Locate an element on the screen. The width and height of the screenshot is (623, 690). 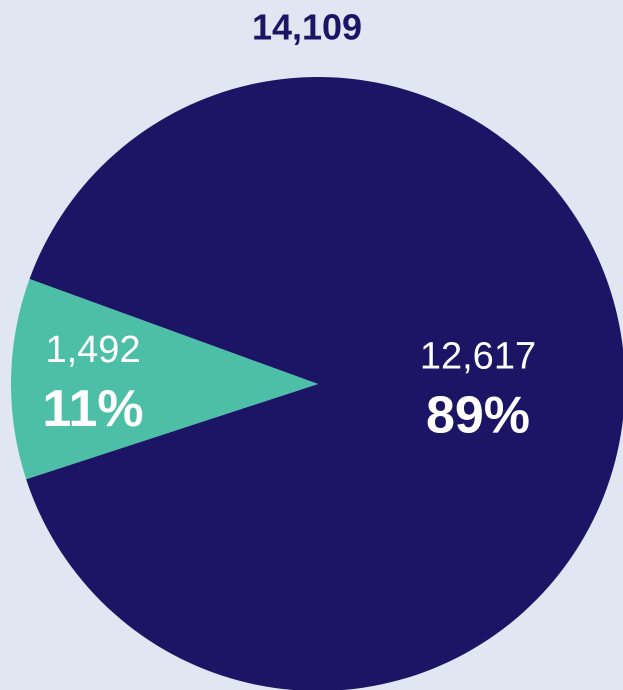
percent-label: 89% is located at coordinates (478, 415).